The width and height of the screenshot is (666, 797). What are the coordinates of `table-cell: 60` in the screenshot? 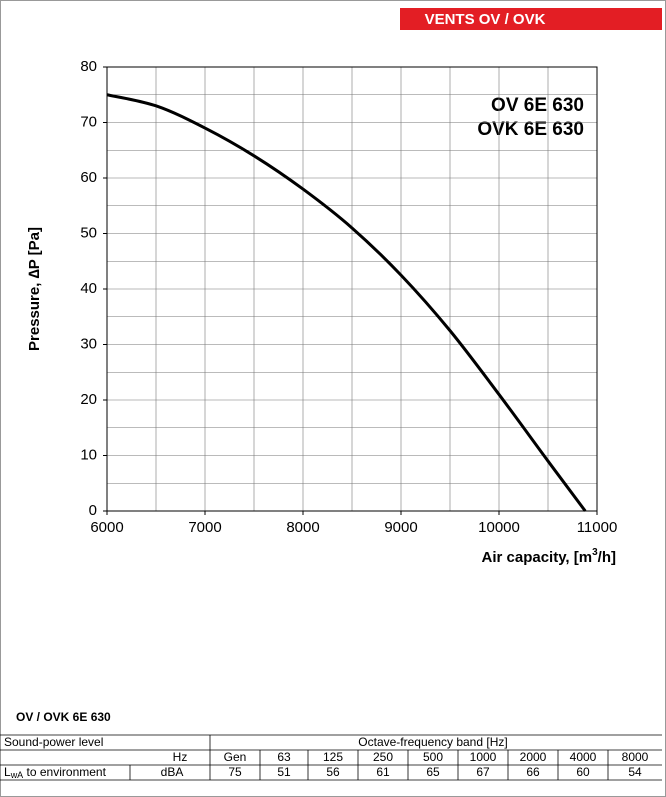 It's located at (583, 772).